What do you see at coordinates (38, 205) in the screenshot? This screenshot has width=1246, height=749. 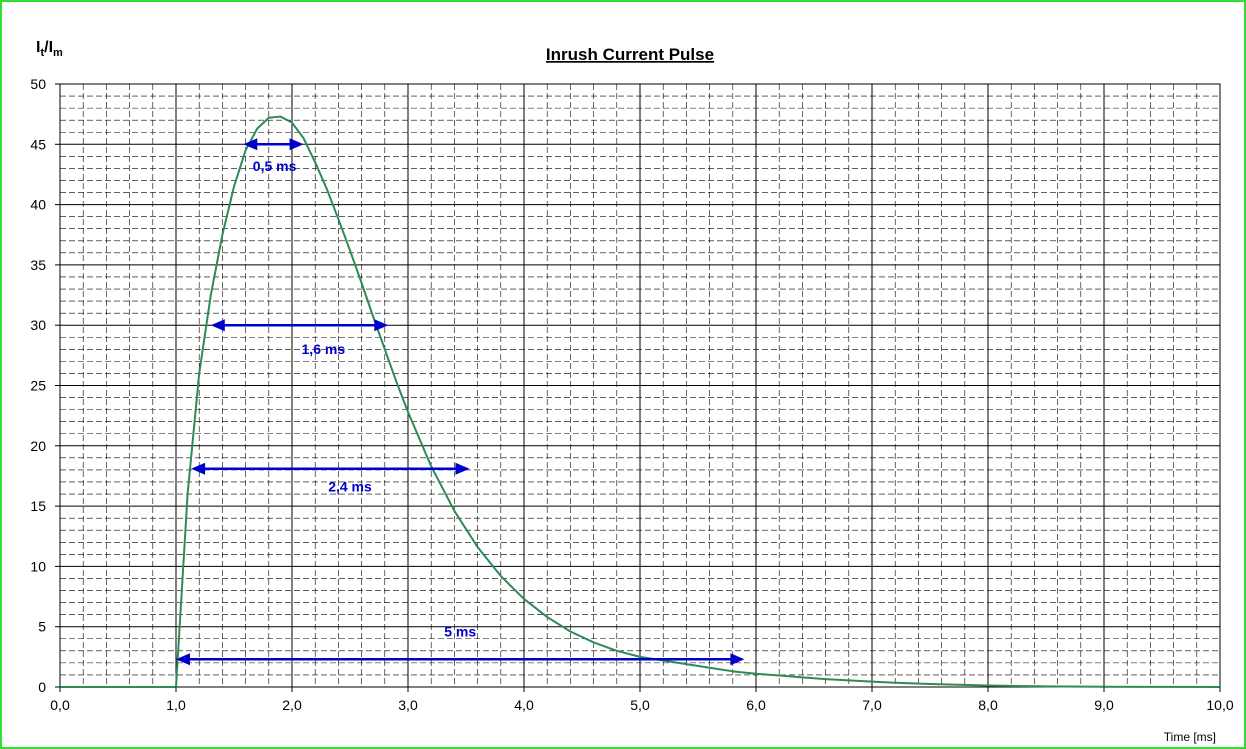 I see `y-tick-label: 40` at bounding box center [38, 205].